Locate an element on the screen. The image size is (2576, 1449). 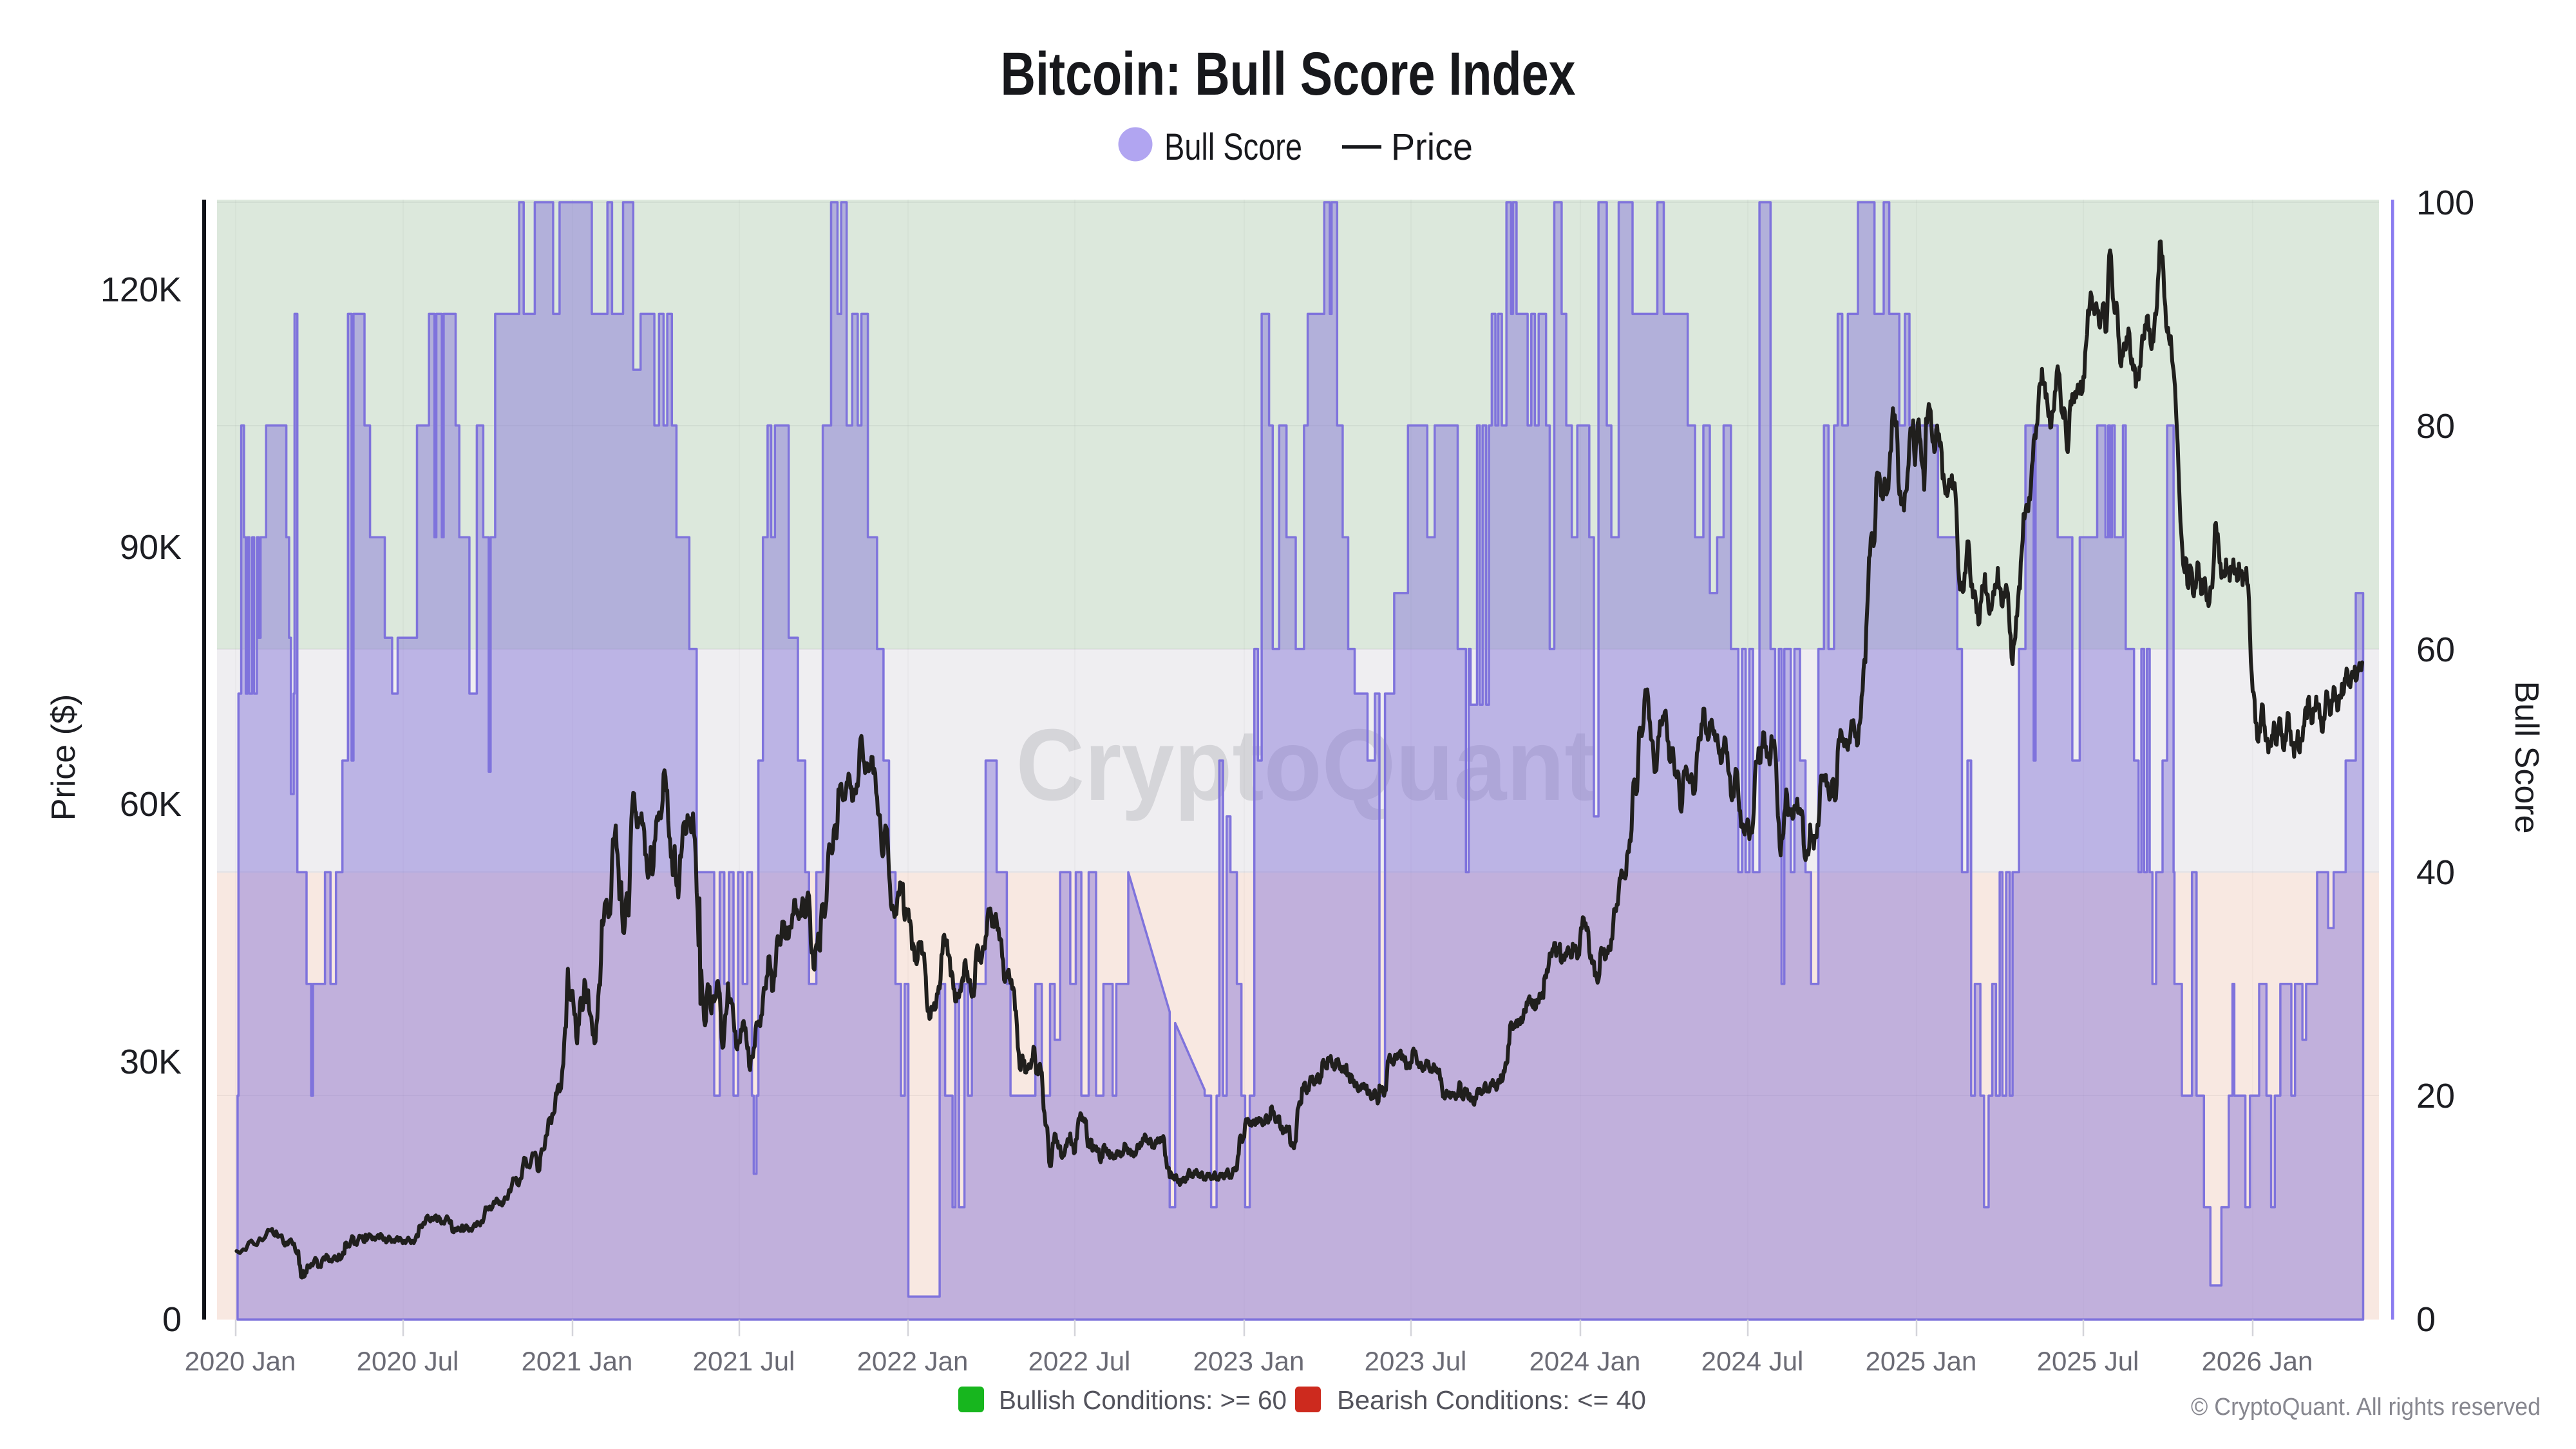
svg-text: 2025 Jul is located at coordinates (2088, 1361).